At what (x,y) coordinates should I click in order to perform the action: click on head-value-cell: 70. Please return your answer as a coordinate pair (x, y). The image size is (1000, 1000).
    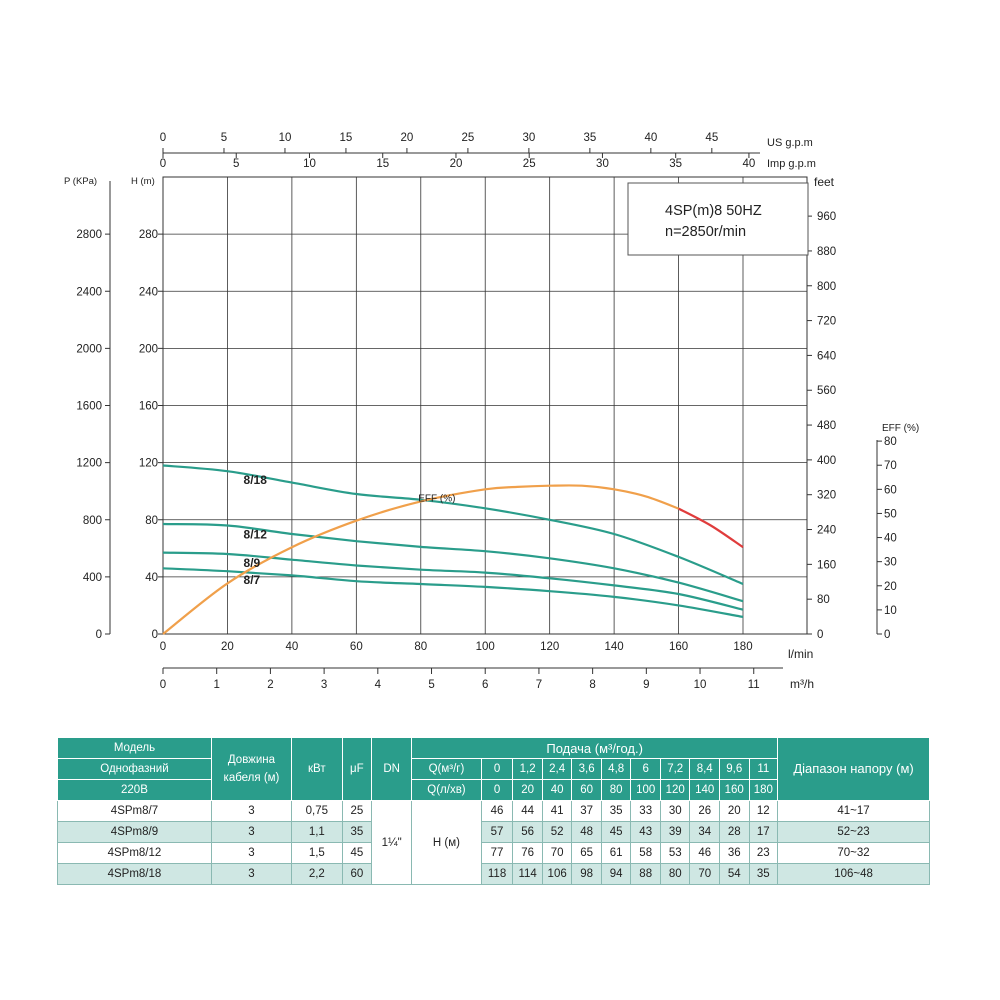
    Looking at the image, I should click on (704, 874).